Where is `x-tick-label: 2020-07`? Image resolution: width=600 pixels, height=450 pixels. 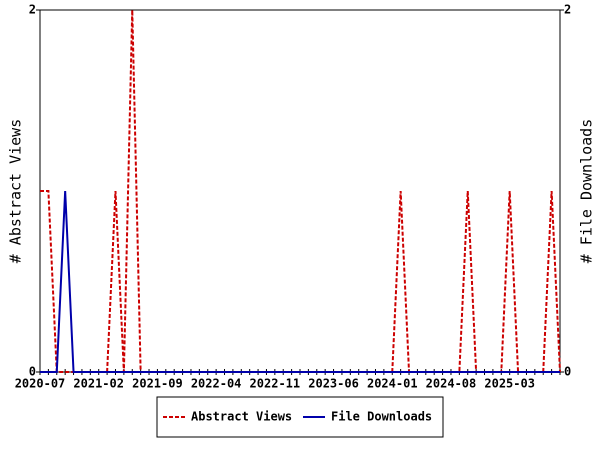
x-tick-label: 2020-07 is located at coordinates (40, 384).